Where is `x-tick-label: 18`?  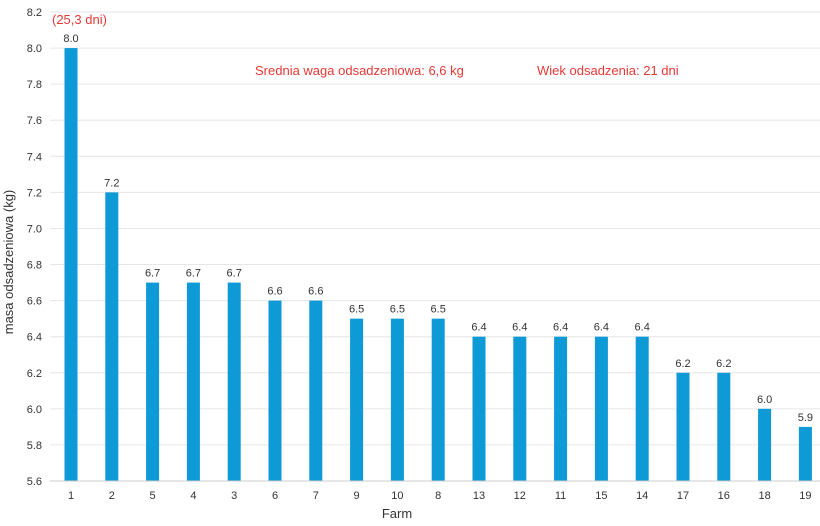
x-tick-label: 18 is located at coordinates (764, 496).